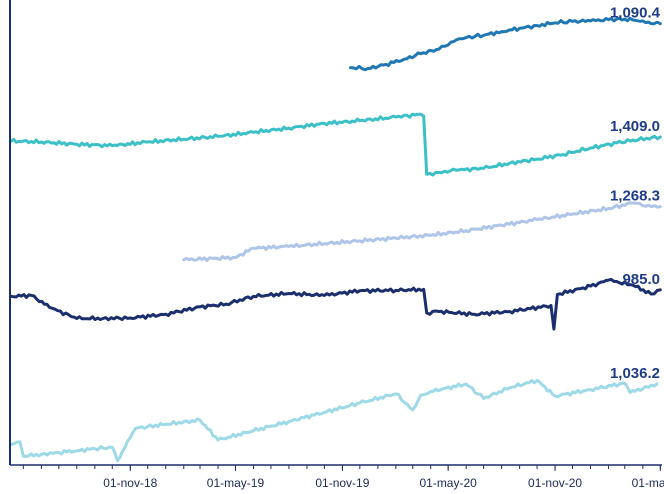 The height and width of the screenshot is (494, 664). I want to click on series-end-label: 1,268.3, so click(635, 196).